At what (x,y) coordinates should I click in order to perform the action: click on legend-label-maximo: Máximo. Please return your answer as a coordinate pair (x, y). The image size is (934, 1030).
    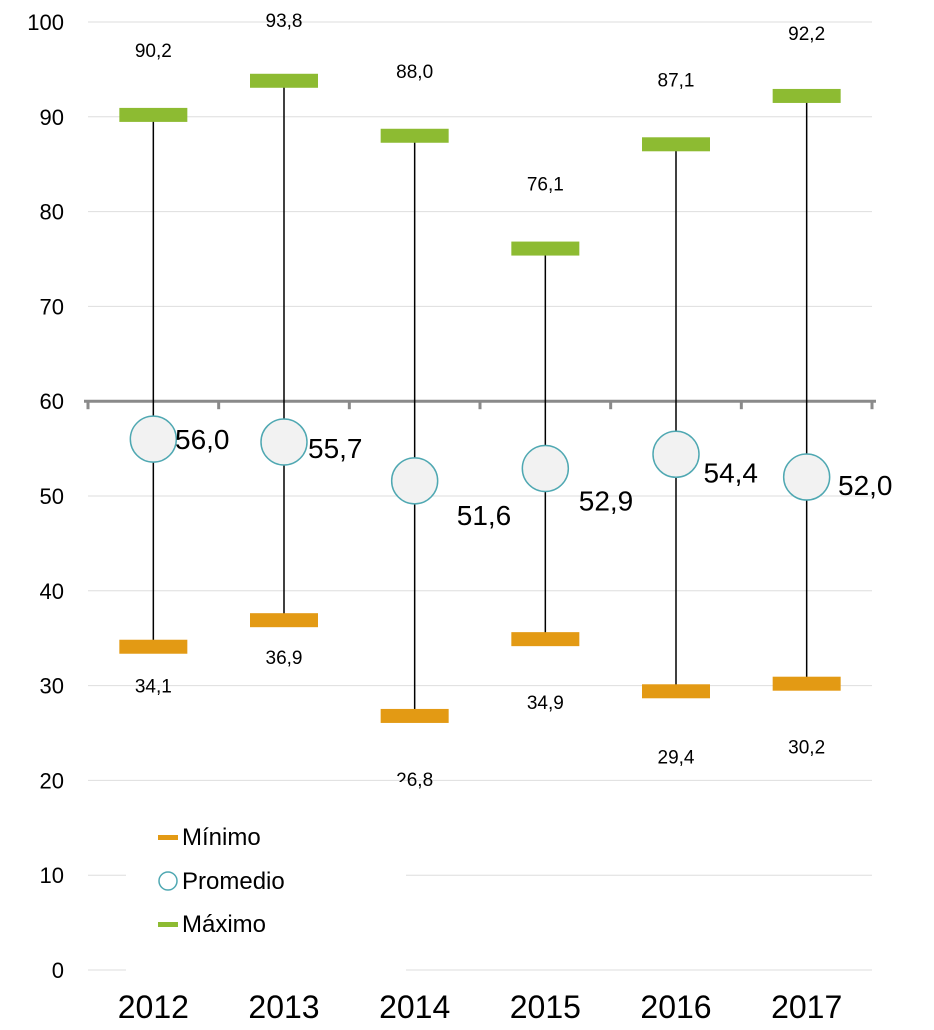
    Looking at the image, I should click on (224, 924).